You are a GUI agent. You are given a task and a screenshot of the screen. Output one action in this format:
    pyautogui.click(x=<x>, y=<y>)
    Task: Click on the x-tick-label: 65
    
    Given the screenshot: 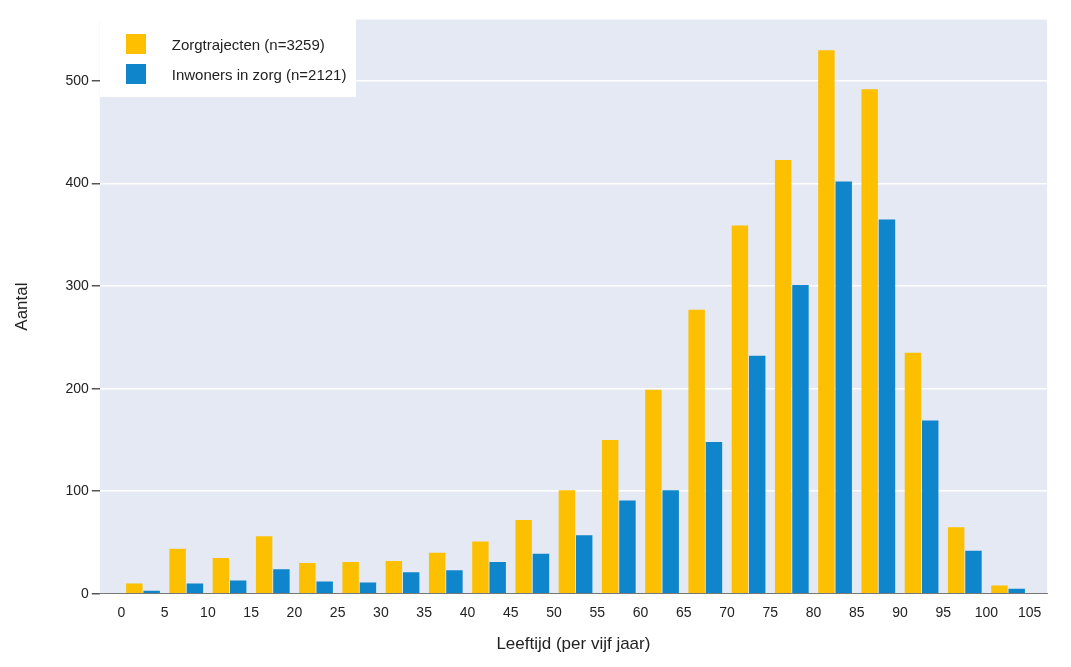 What is the action you would take?
    pyautogui.click(x=683, y=612)
    